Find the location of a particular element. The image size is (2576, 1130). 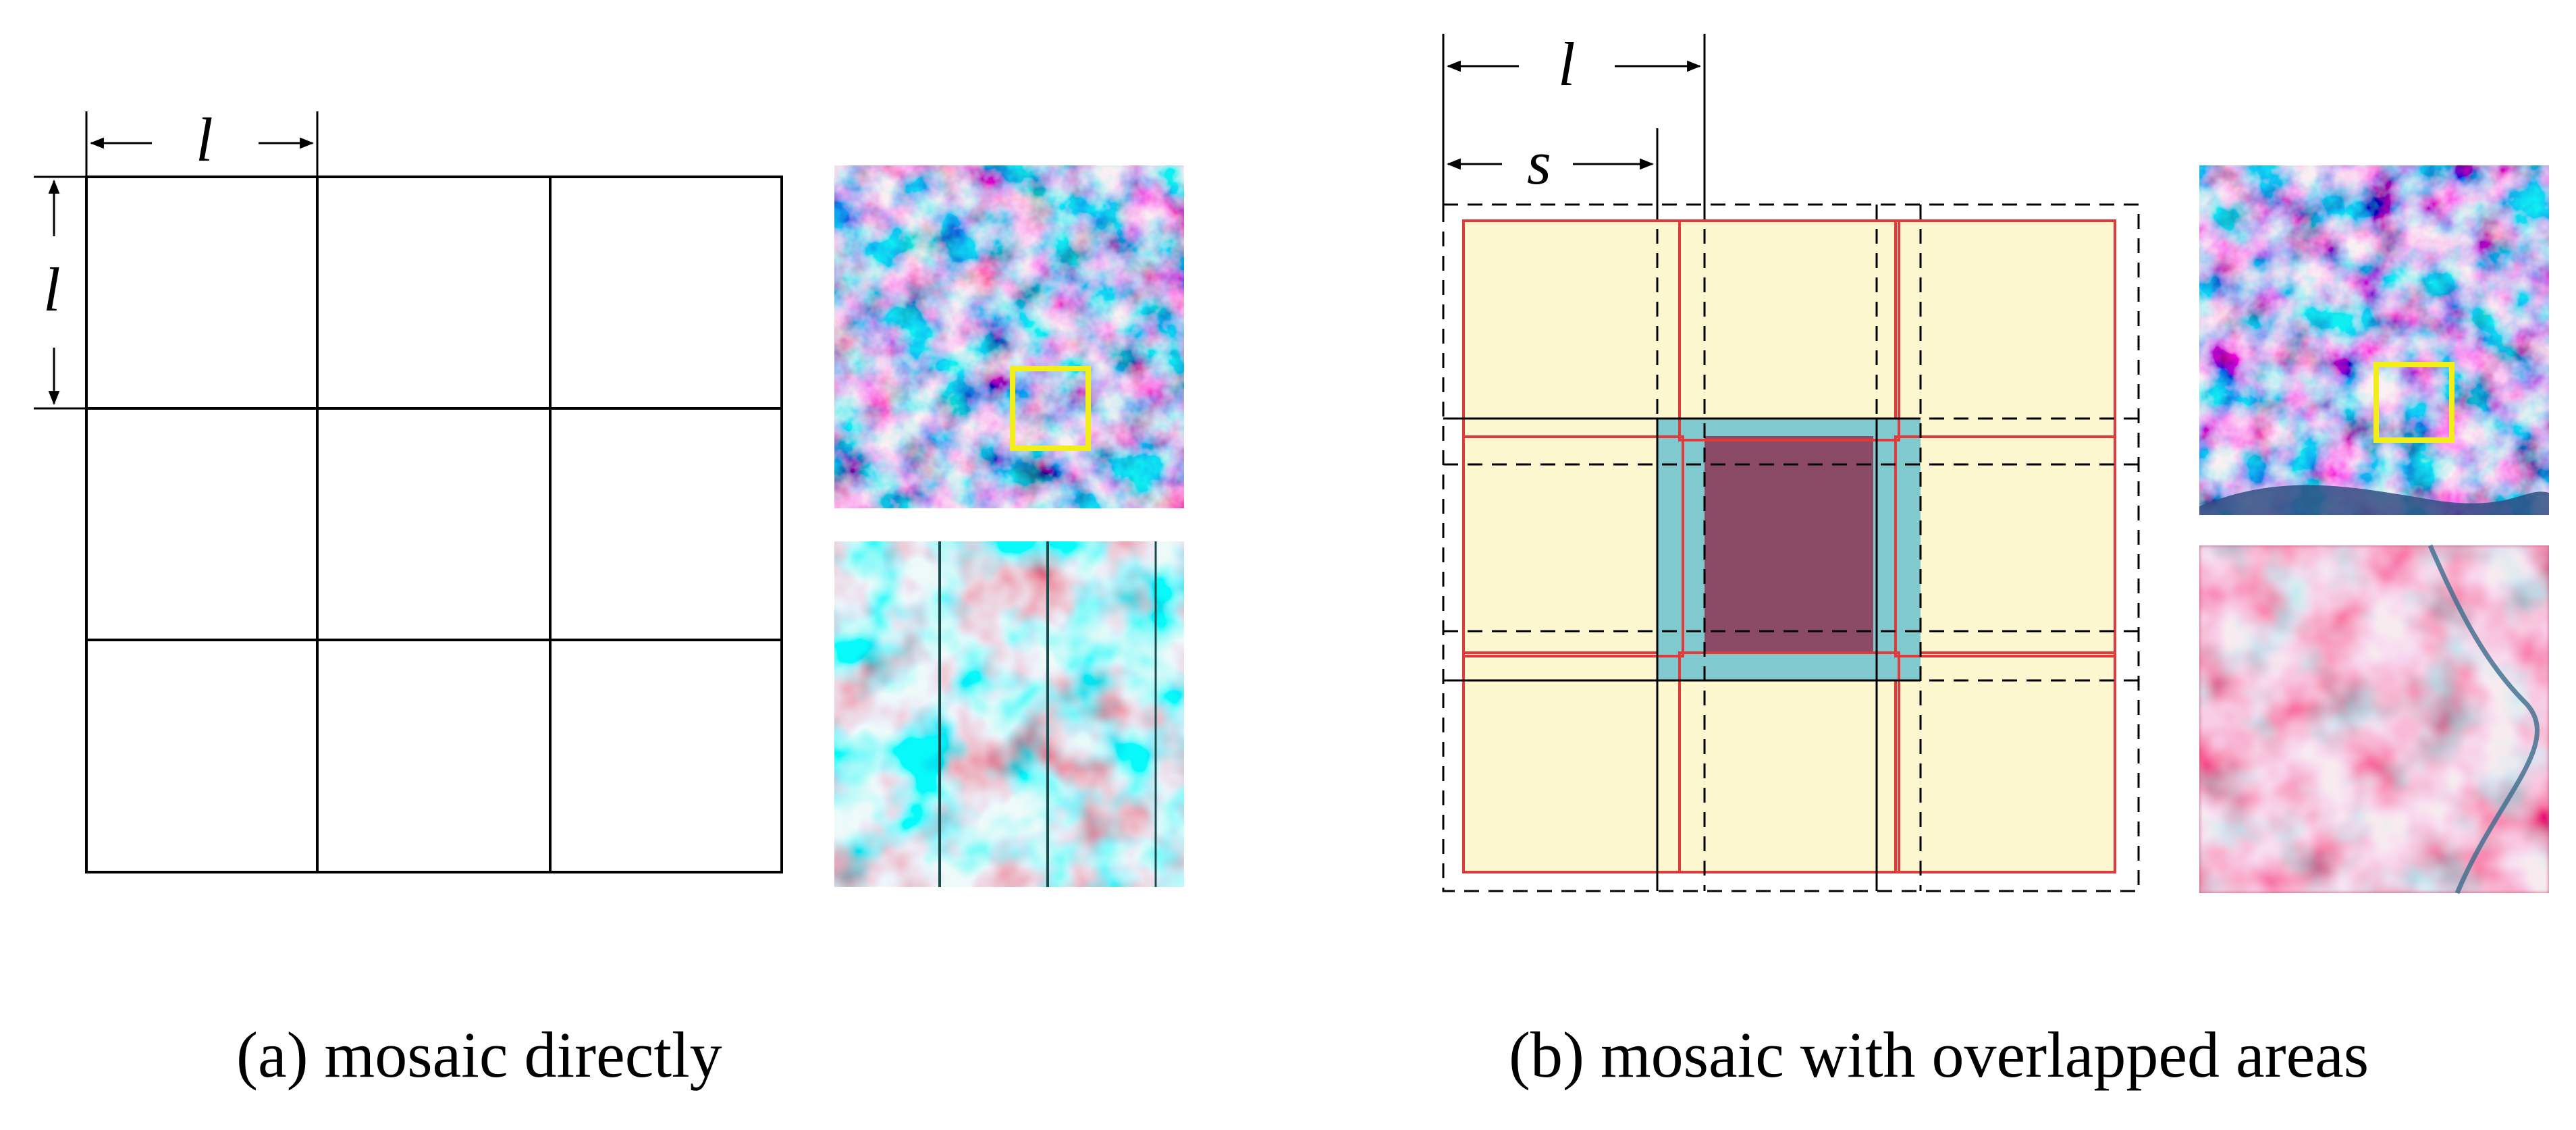

dimension-label-horizontal: l is located at coordinates (204, 139).